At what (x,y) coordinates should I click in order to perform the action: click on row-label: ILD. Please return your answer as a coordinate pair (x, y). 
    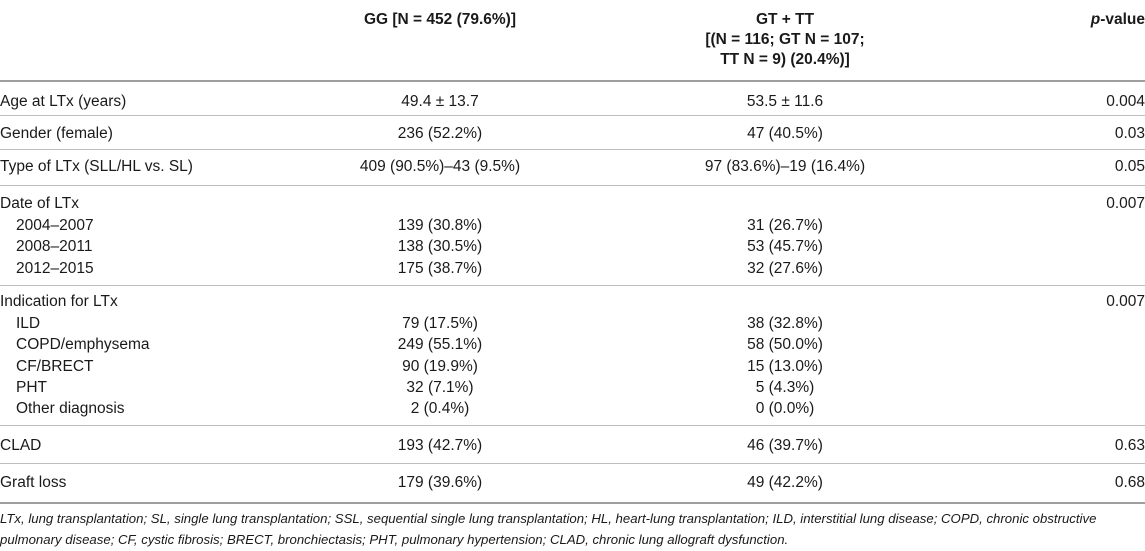
    Looking at the image, I should click on (28, 323).